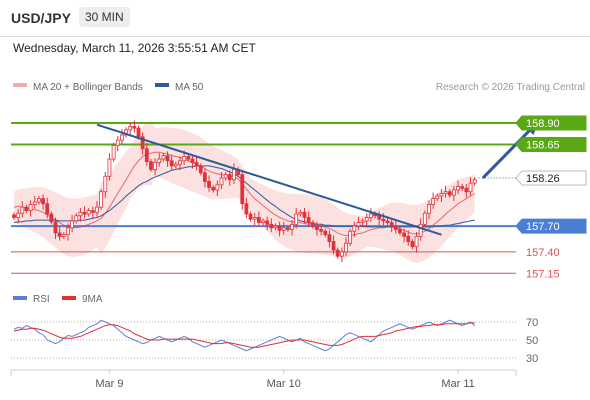  Describe the element at coordinates (543, 227) in the screenshot. I see `level-label-text: 157.70` at that location.